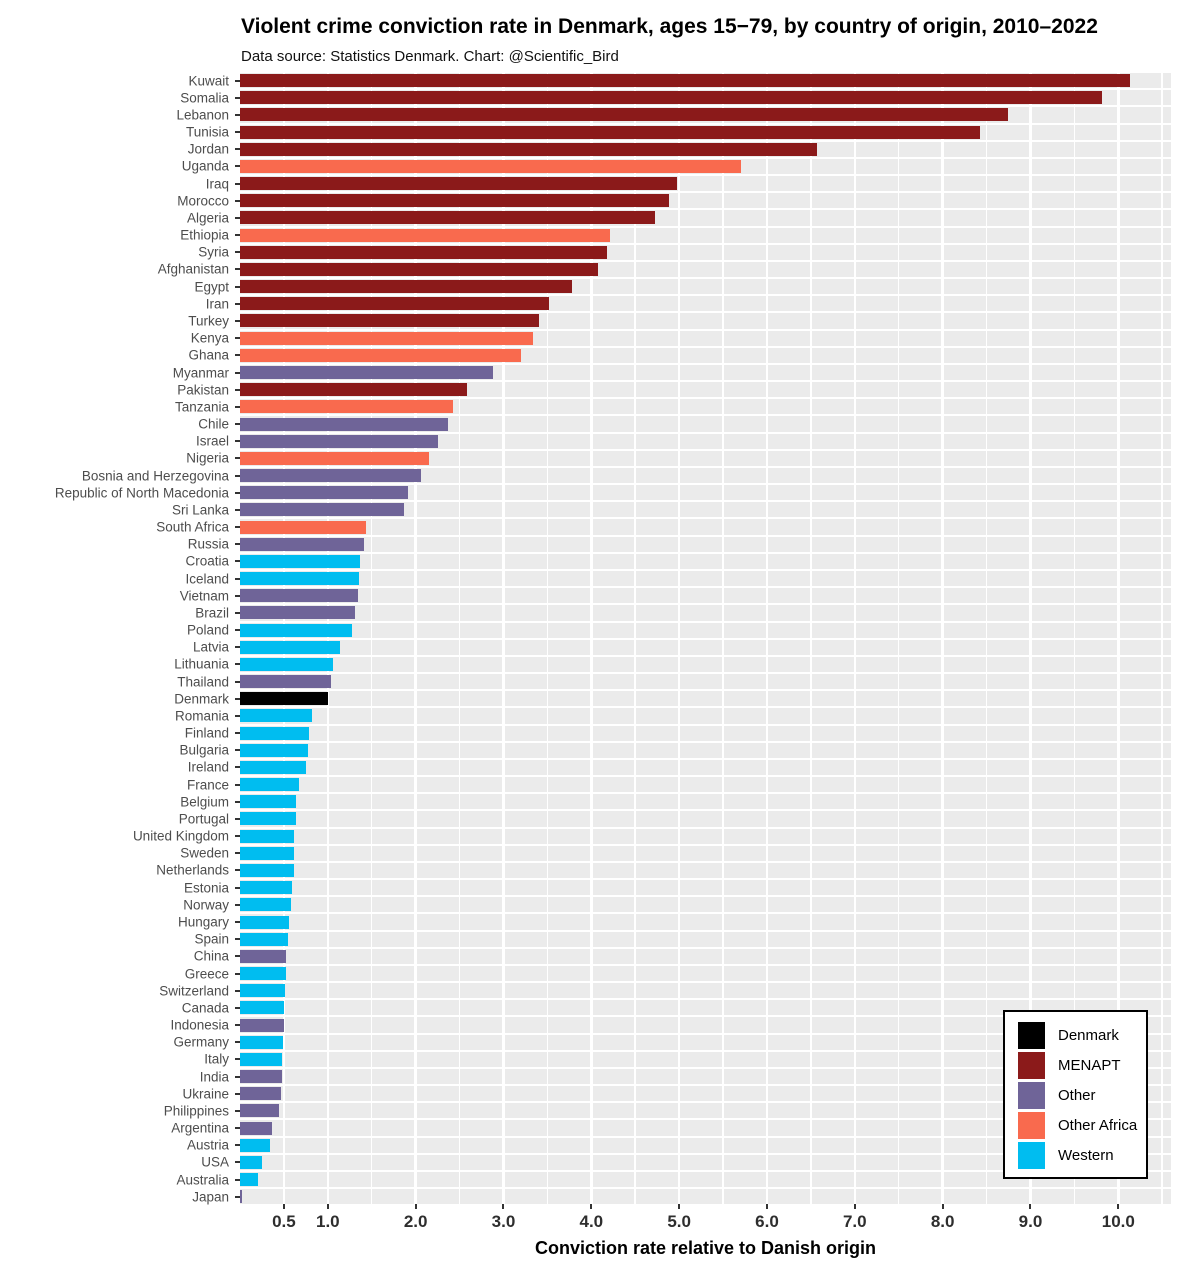  Describe the element at coordinates (208, 355) in the screenshot. I see `country-label: Ghana` at that location.